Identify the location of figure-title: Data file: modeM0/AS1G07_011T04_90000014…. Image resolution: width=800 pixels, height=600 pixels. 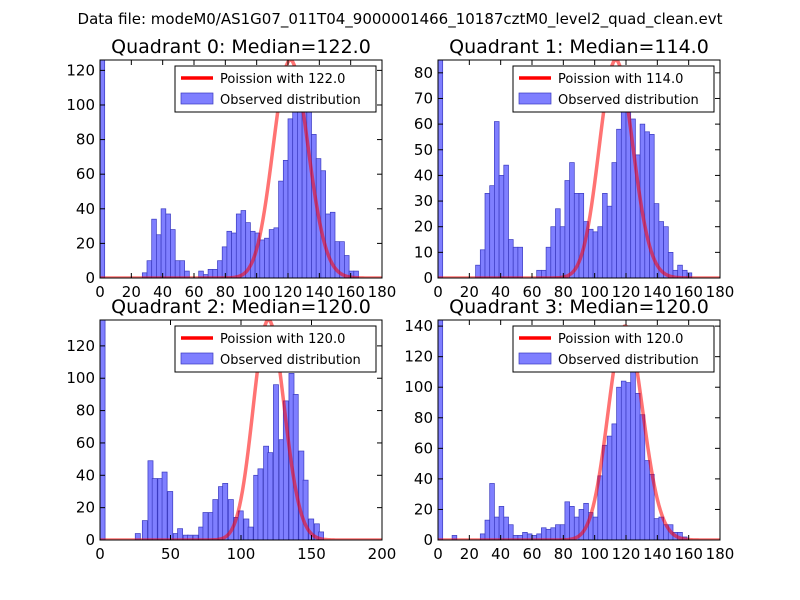
(400, 19).